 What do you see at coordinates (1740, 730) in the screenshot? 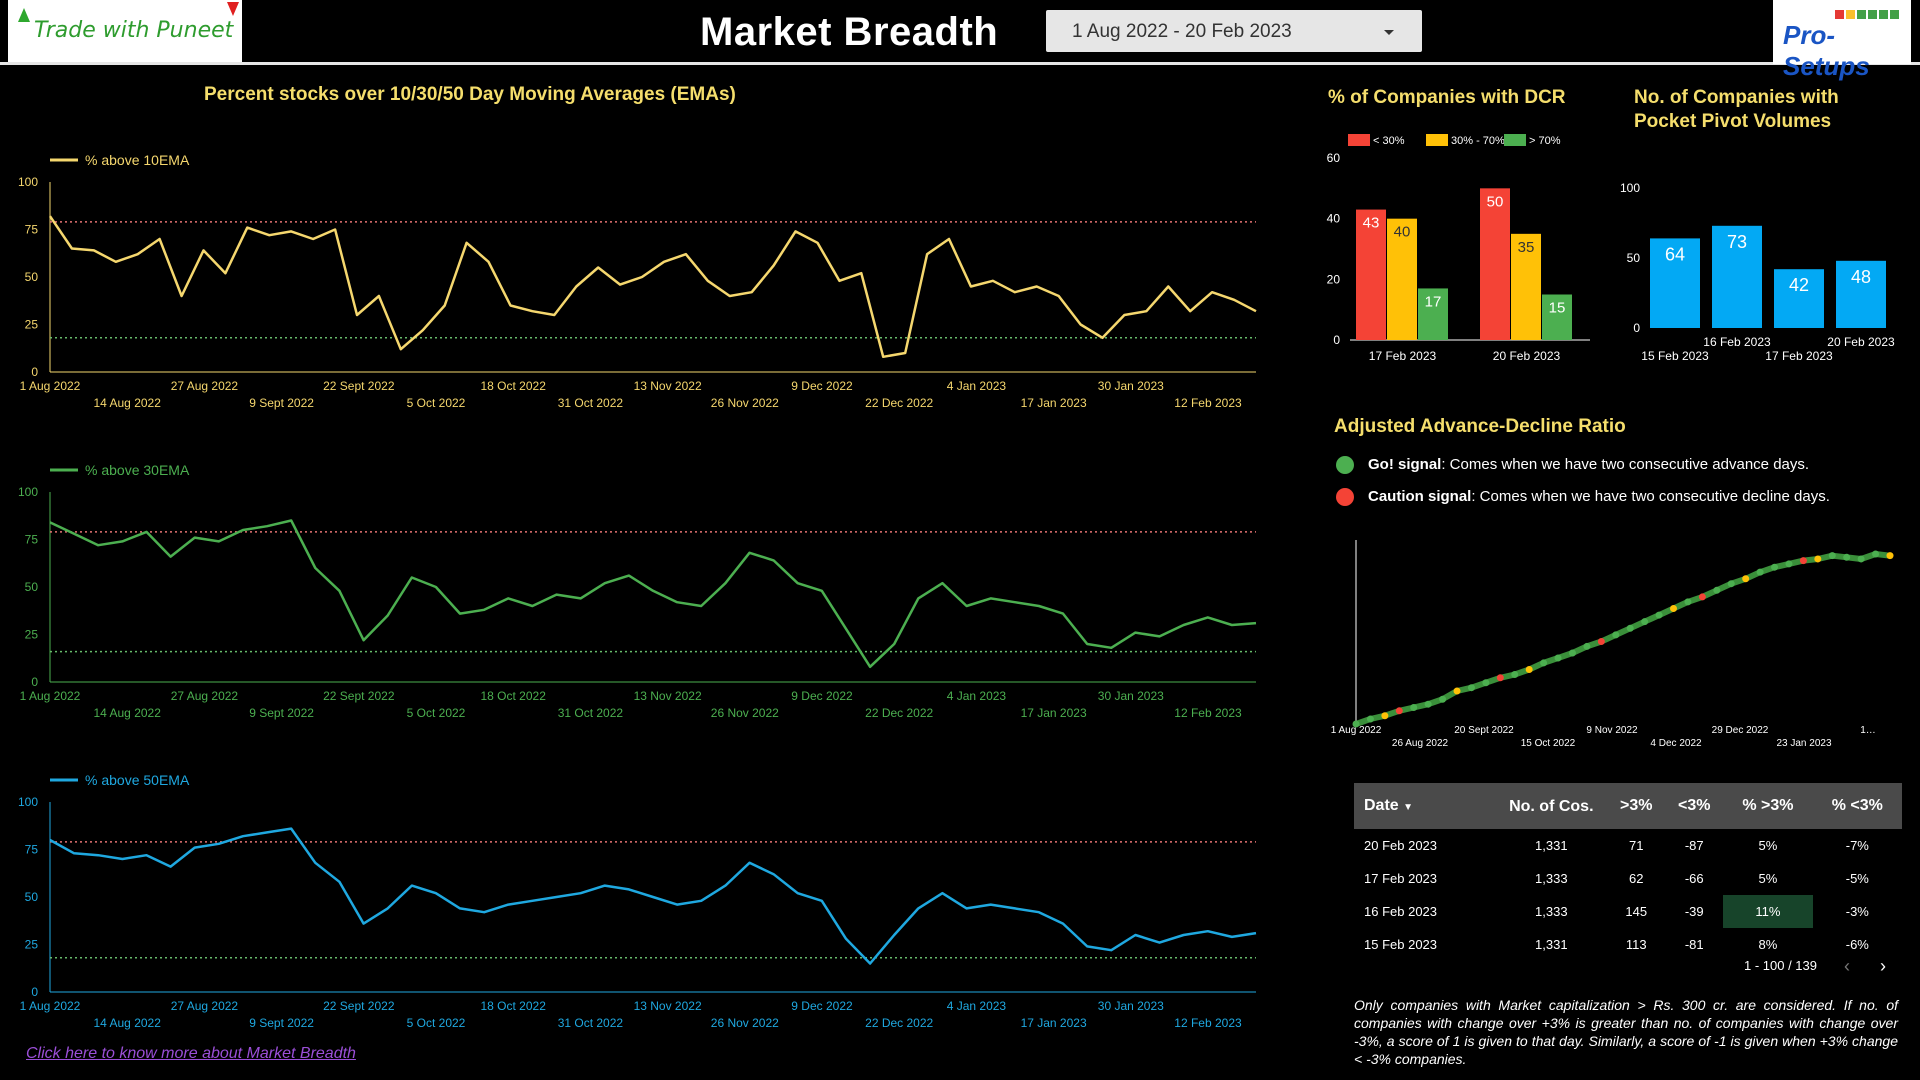
I see `x-tick-label: 29 Dec 2022` at bounding box center [1740, 730].